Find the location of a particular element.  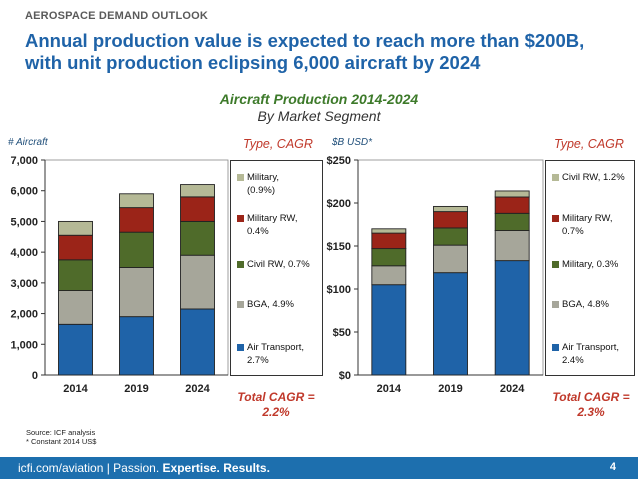

page-number: 4 is located at coordinates (612, 467).